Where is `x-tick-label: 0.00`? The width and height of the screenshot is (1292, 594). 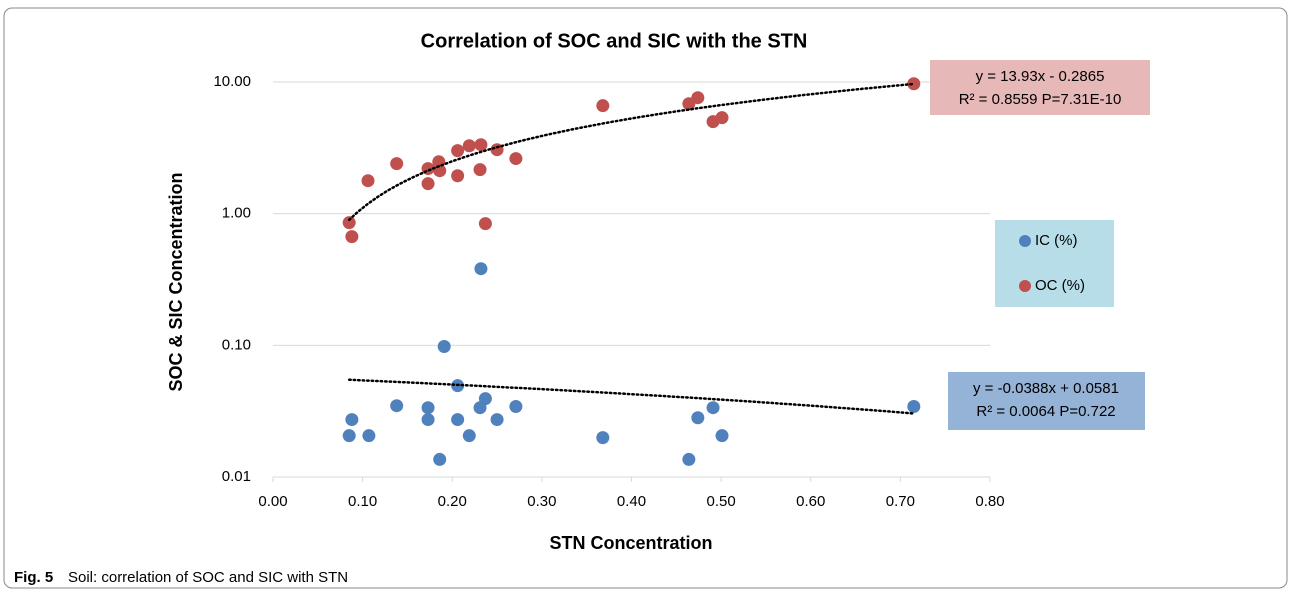
x-tick-label: 0.00 is located at coordinates (272, 501).